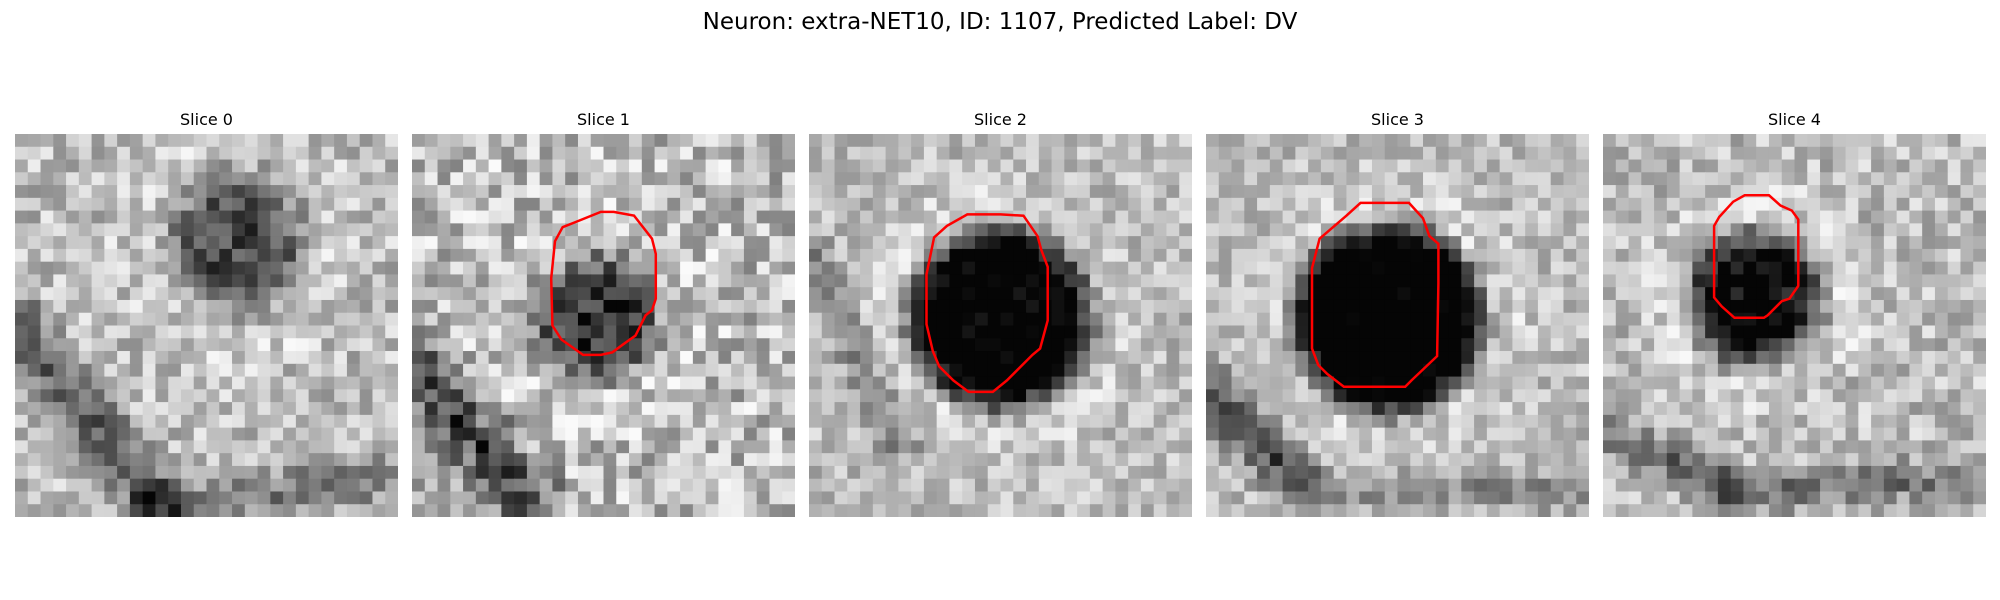  I want to click on panel-title-slice-2: Slice 2, so click(1000, 119).